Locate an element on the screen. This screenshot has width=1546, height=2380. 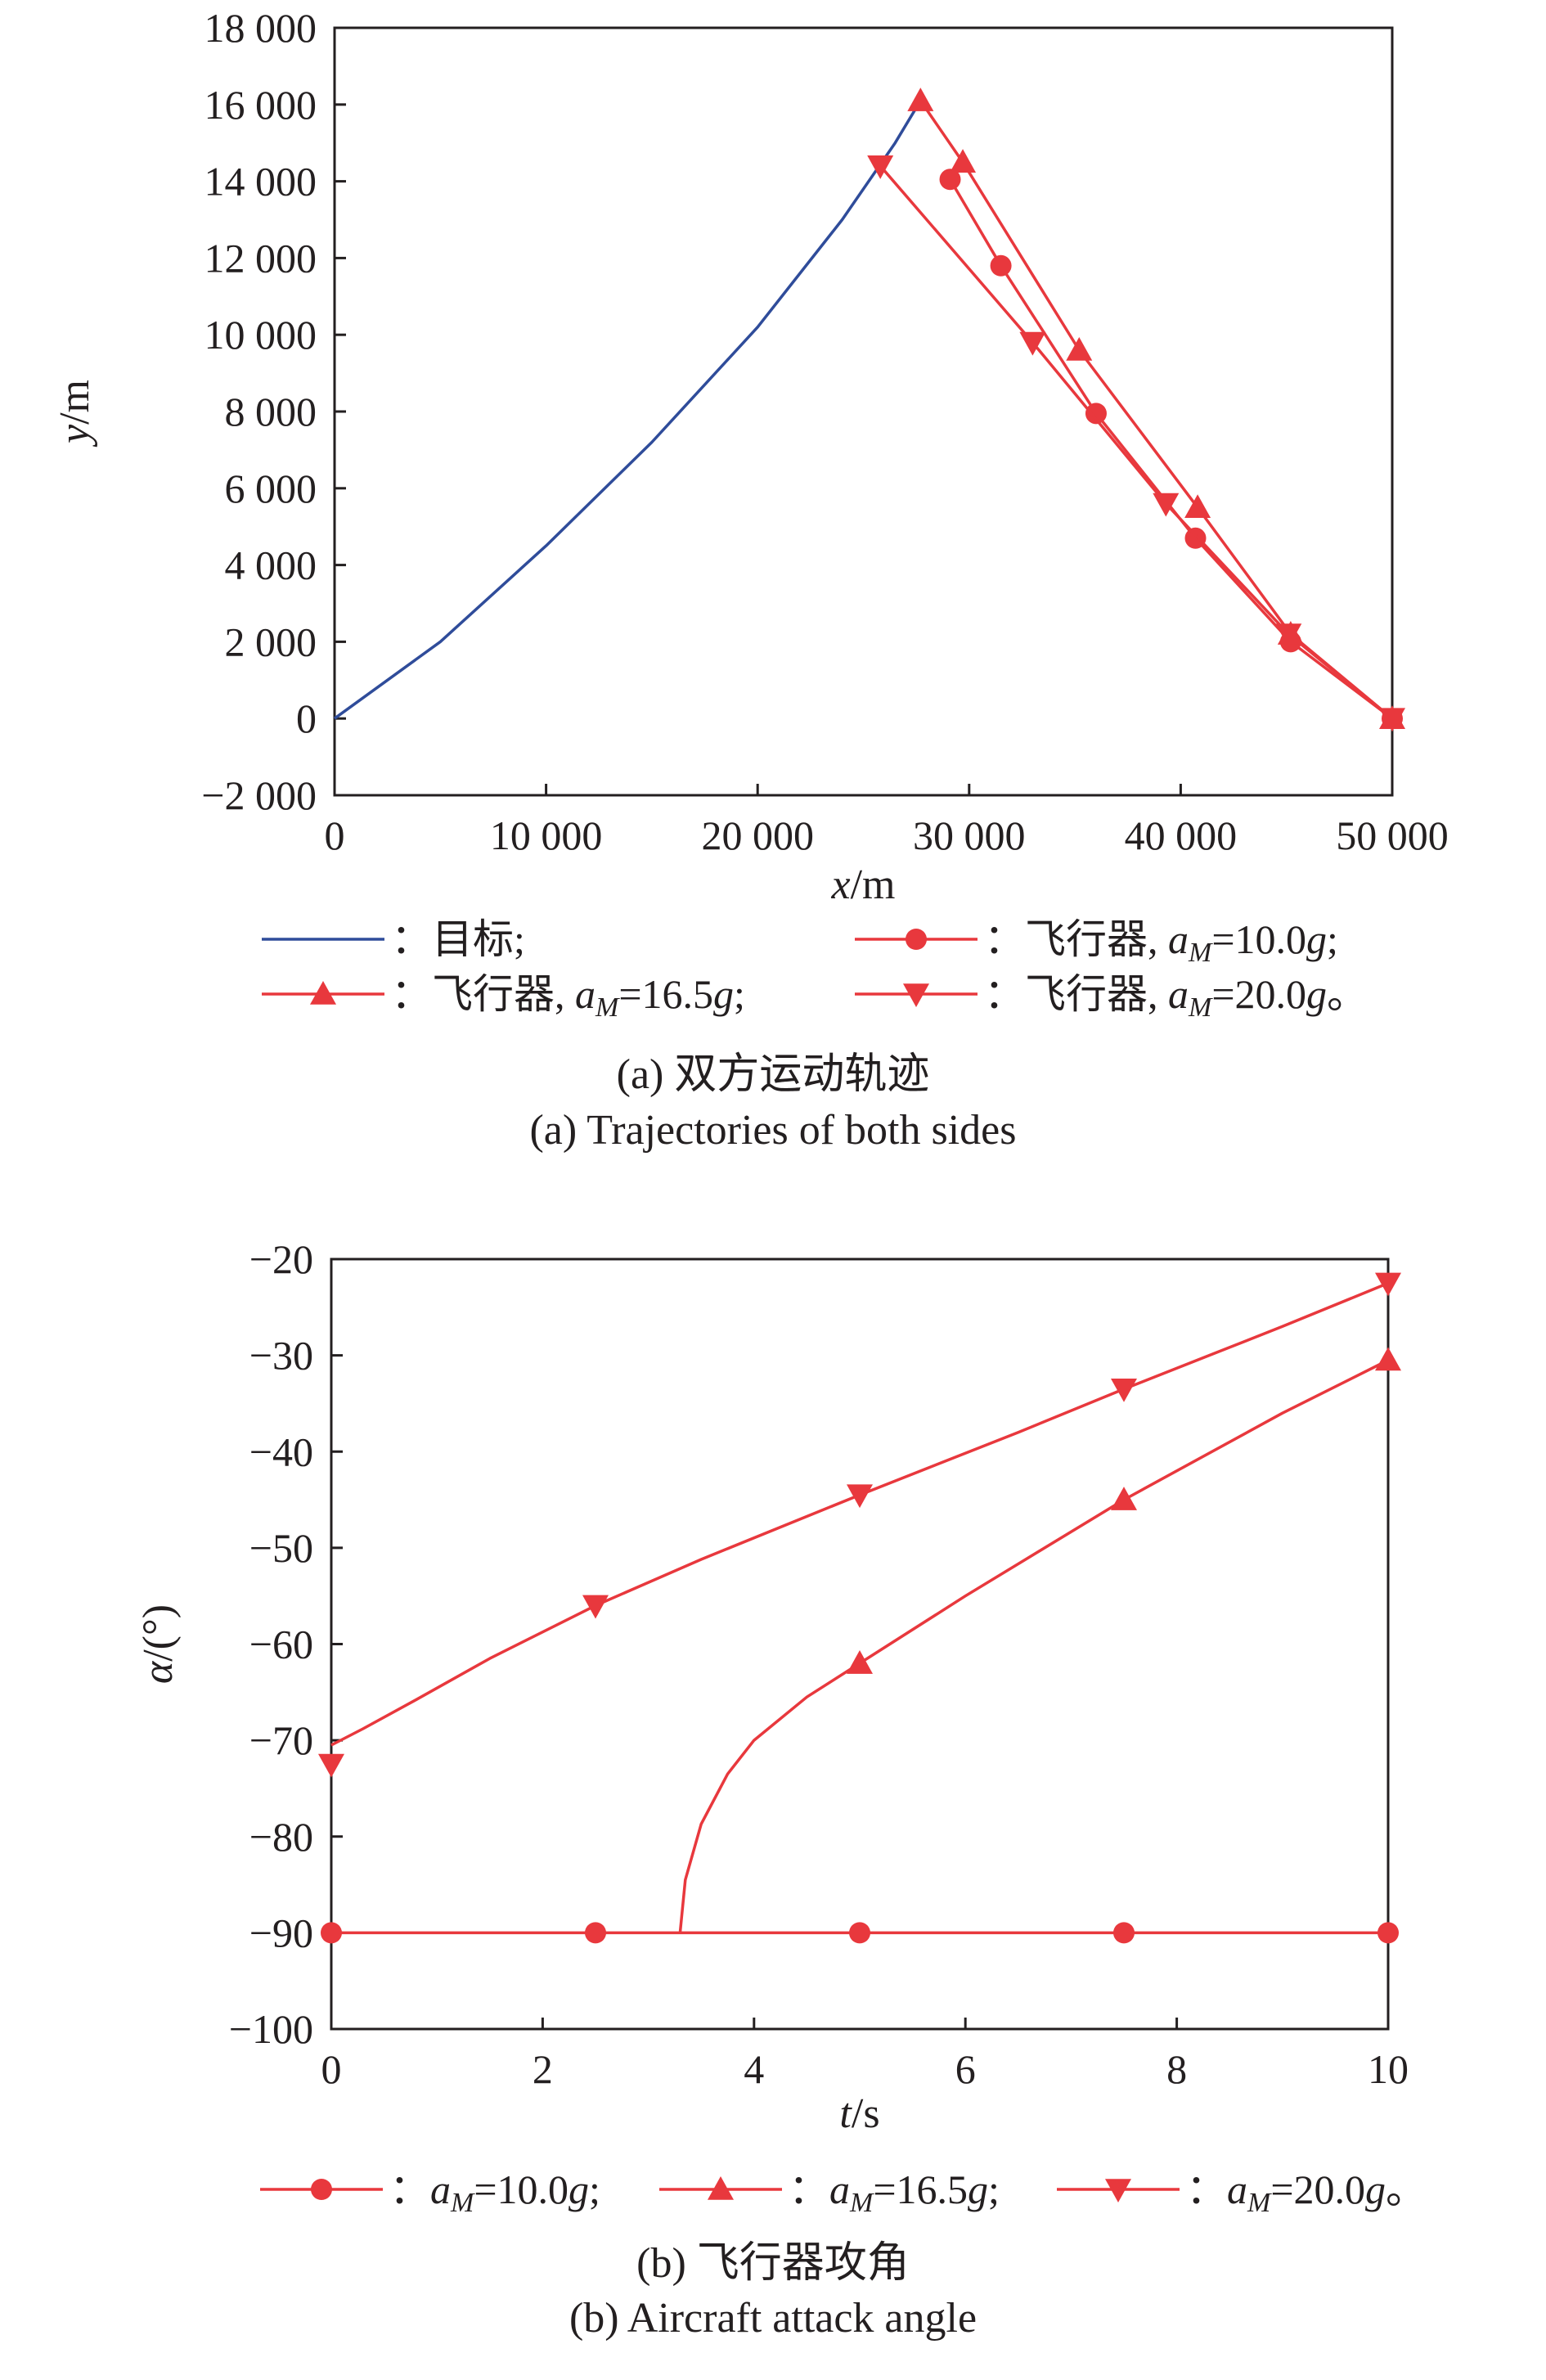
x-tick-label: 4 is located at coordinates (754, 2069).